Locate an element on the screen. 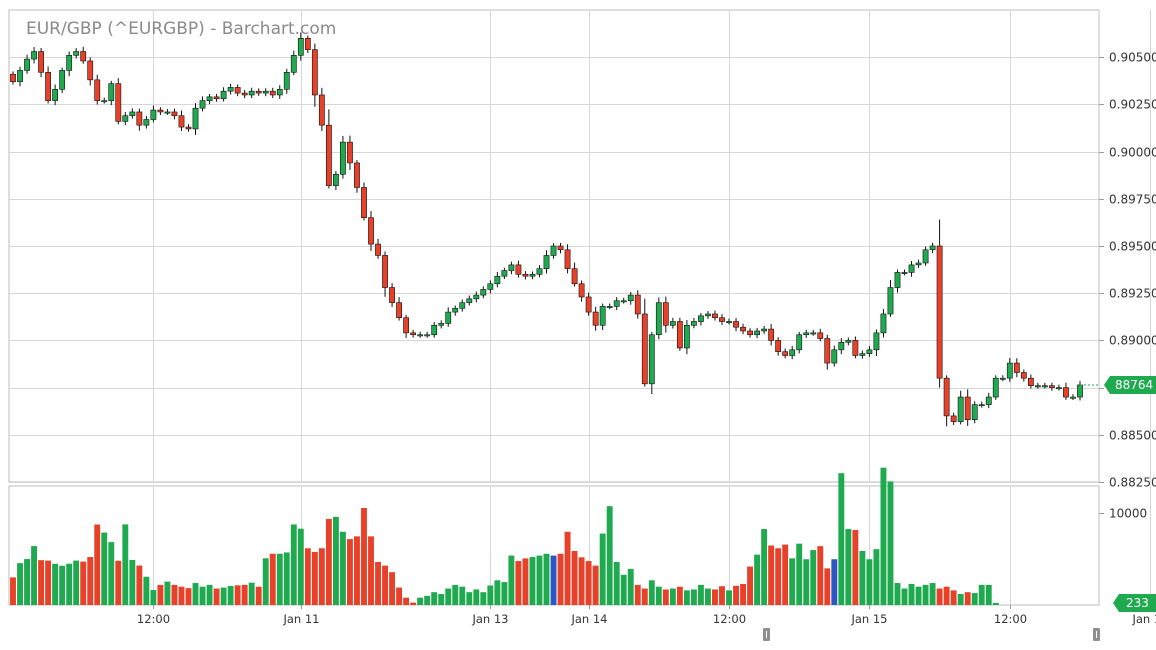 This screenshot has height=650, width=1156. time-tick-label: Jan 16 is located at coordinates (1143, 619).